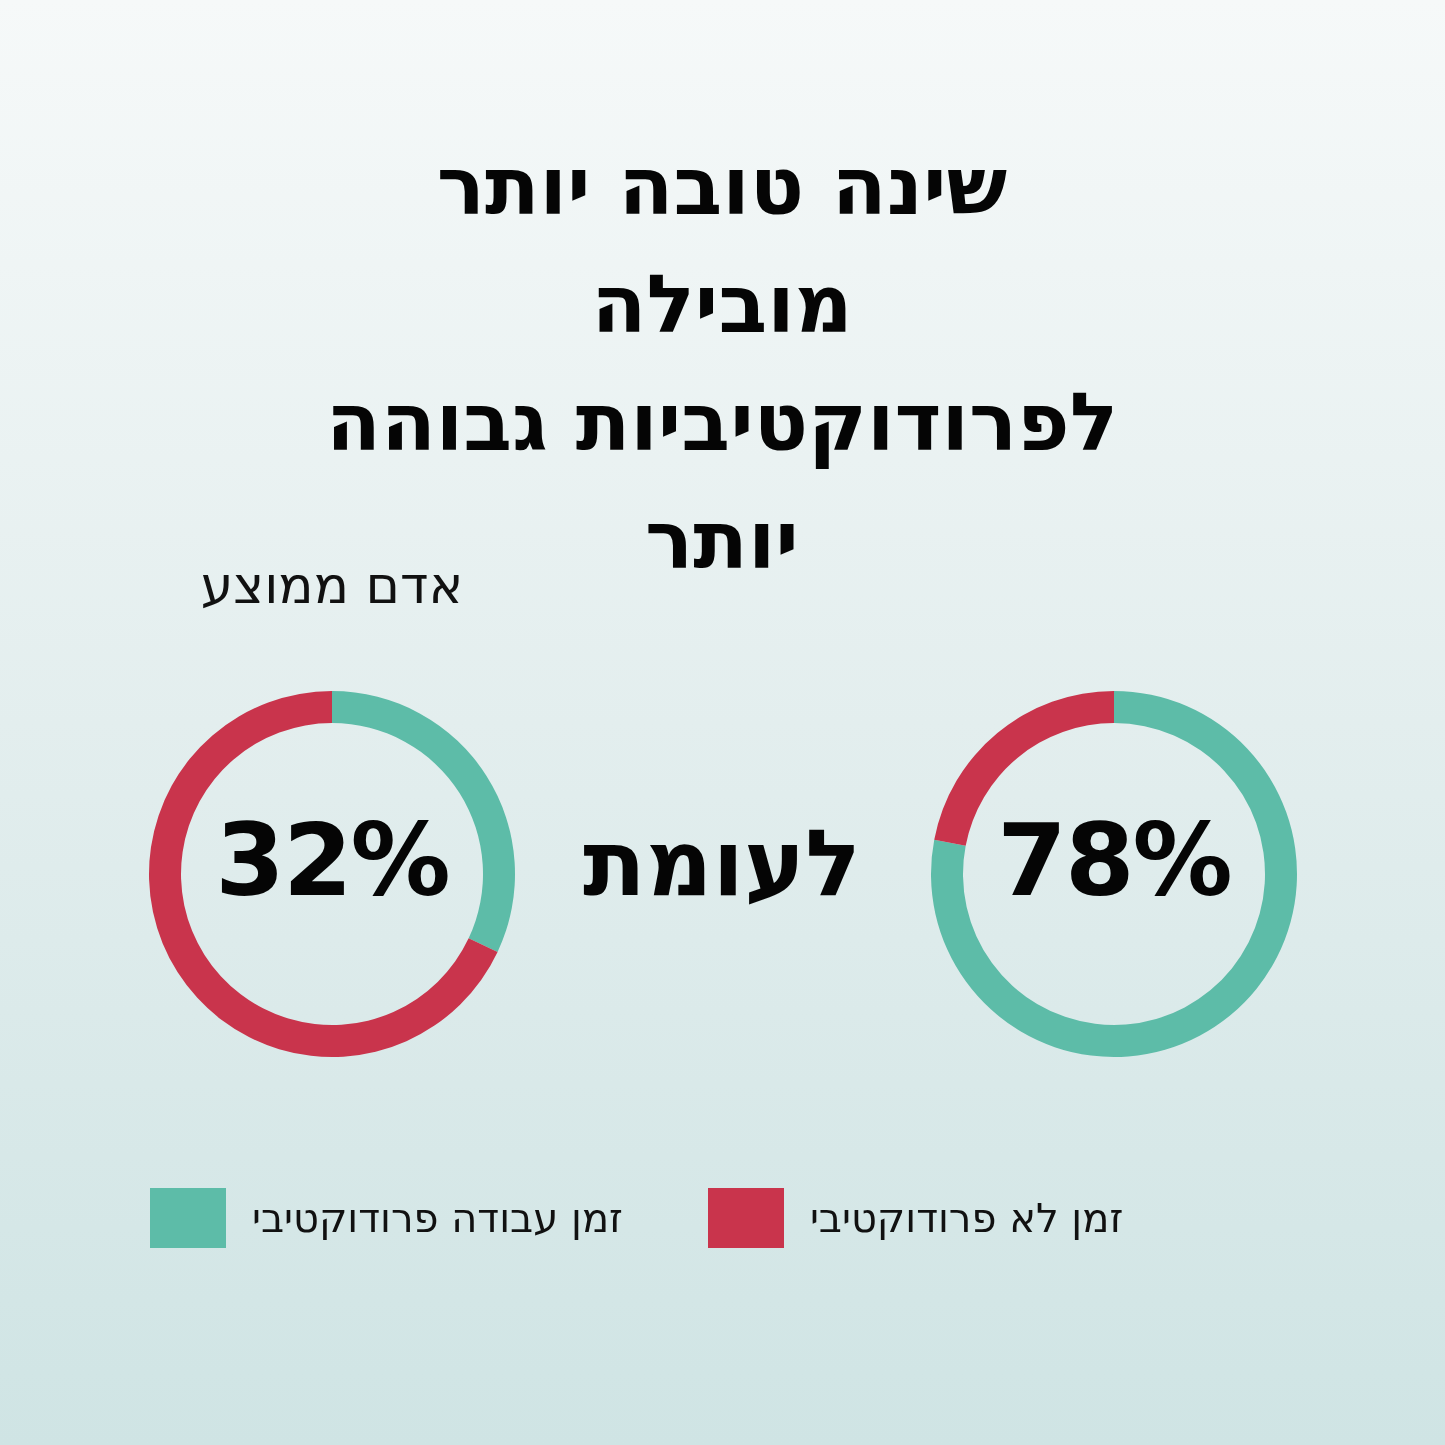 Image resolution: width=1445 pixels, height=1445 pixels. Describe the element at coordinates (437, 1218) in the screenshot. I see `legend-label: זמן עבודה פרודוקטיבי` at that location.